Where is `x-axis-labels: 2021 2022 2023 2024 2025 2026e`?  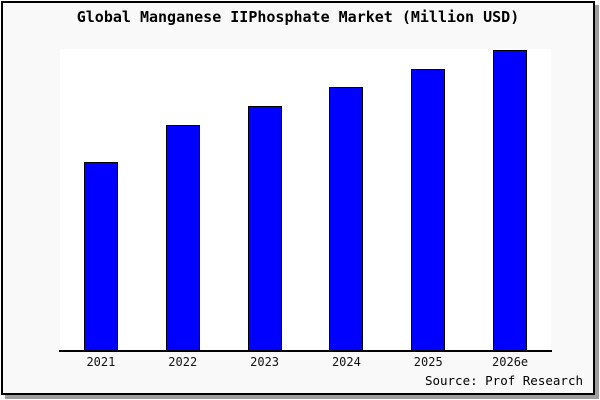
x-axis-labels: 2021 2022 2023 2024 2025 2026e is located at coordinates (305, 363).